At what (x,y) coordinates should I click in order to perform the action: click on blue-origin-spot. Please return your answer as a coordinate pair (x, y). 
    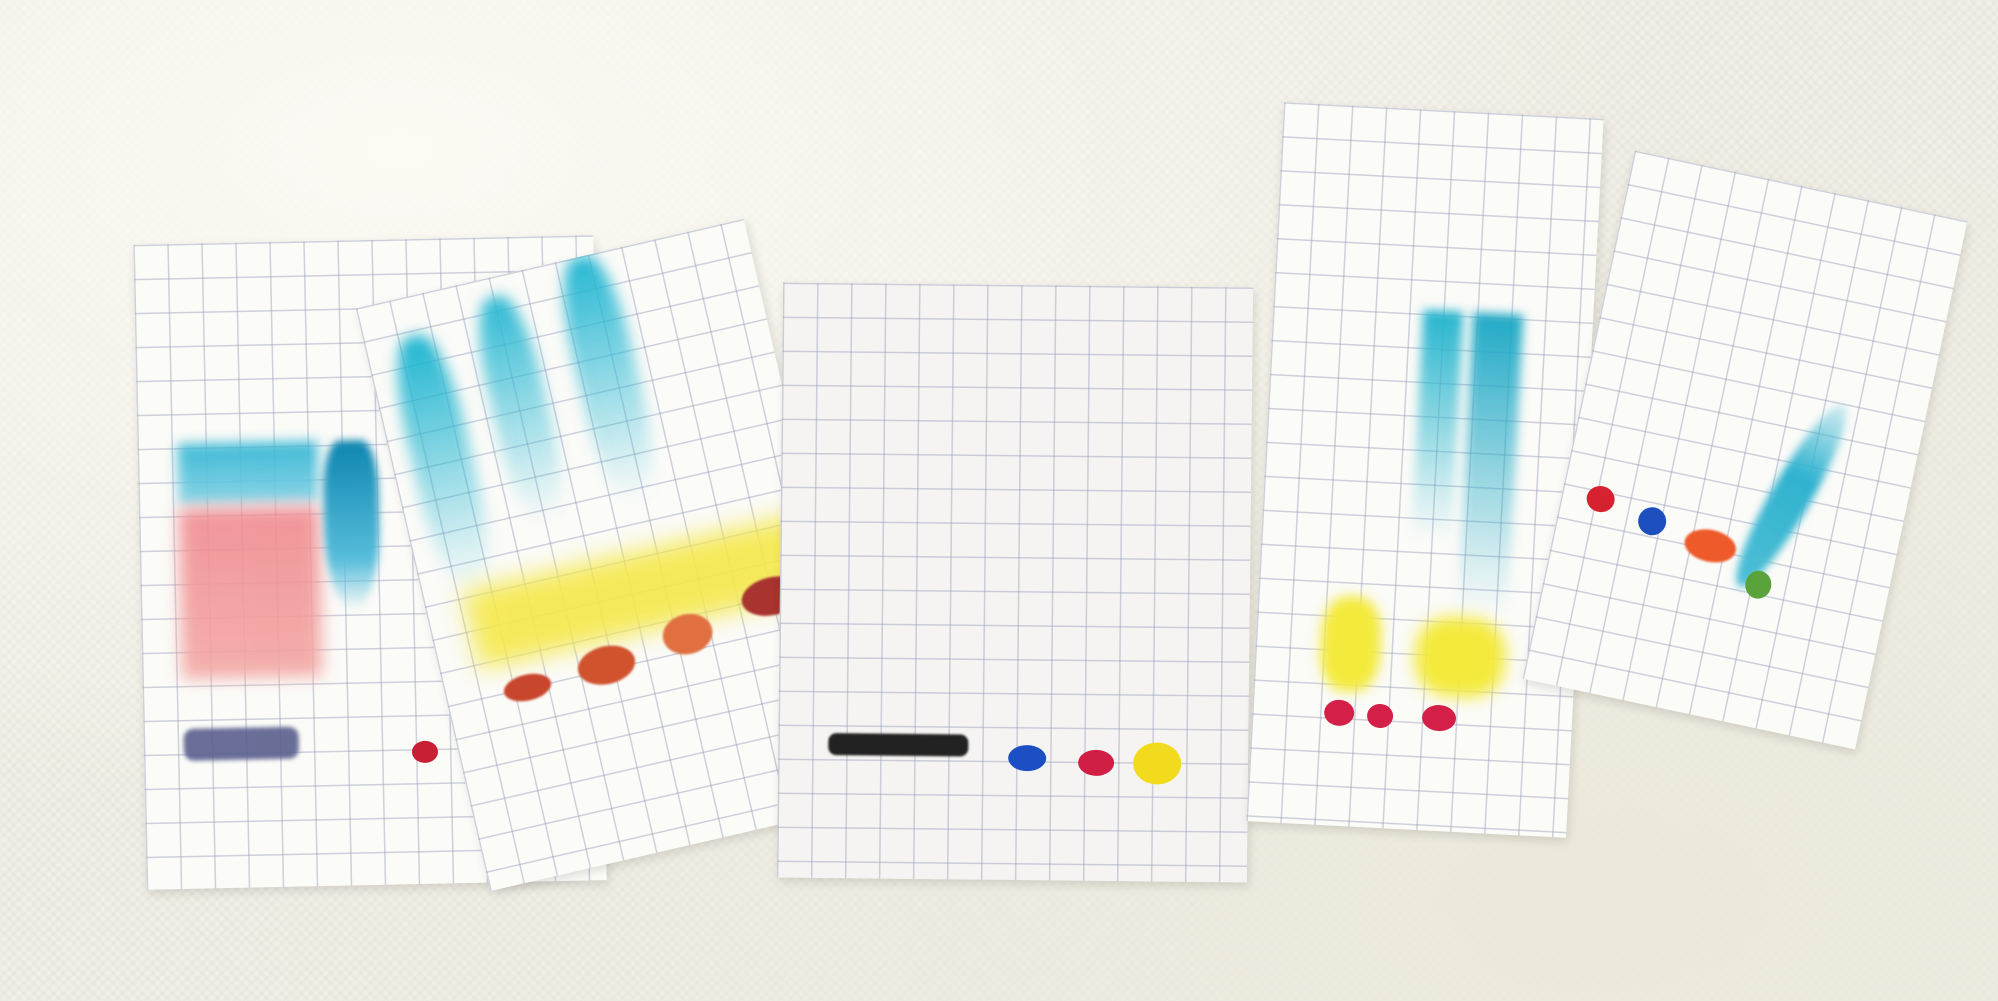
    Looking at the image, I should click on (1027, 758).